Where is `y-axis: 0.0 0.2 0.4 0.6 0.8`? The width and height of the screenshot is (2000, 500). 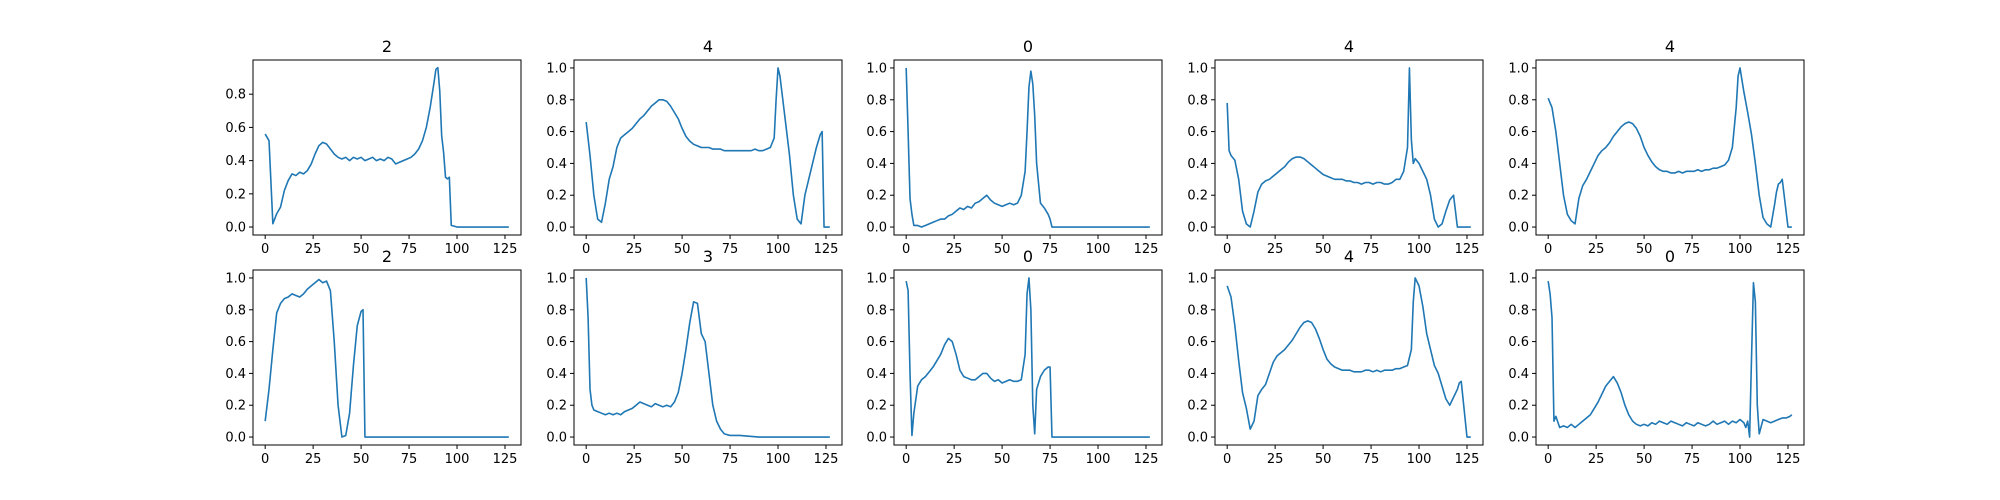 y-axis: 0.0 0.2 0.4 0.6 0.8 is located at coordinates (239, 162).